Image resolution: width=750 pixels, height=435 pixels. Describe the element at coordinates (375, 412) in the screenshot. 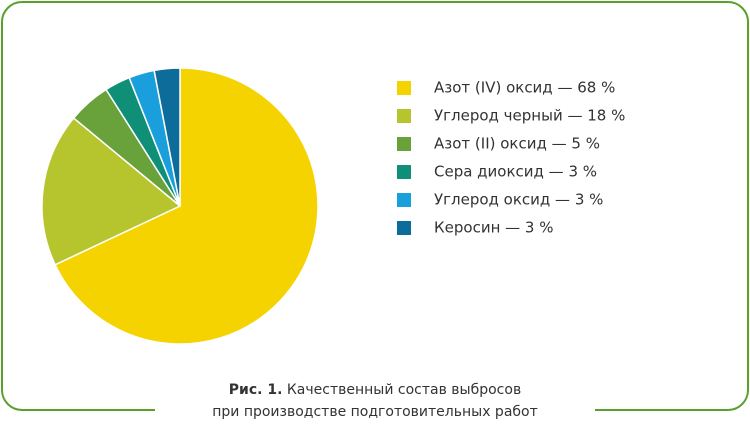

I see `caption-line: при производстве подготовительных работ` at that location.